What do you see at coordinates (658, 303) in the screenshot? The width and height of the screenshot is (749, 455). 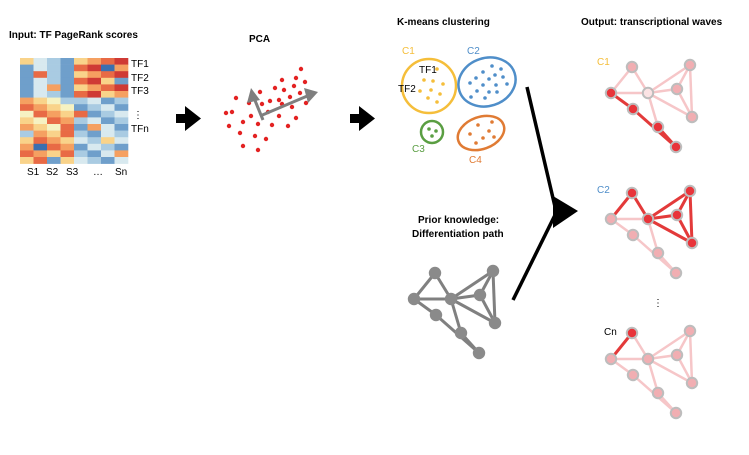 I see `wave-label-ellipsis: ⋮` at bounding box center [658, 303].